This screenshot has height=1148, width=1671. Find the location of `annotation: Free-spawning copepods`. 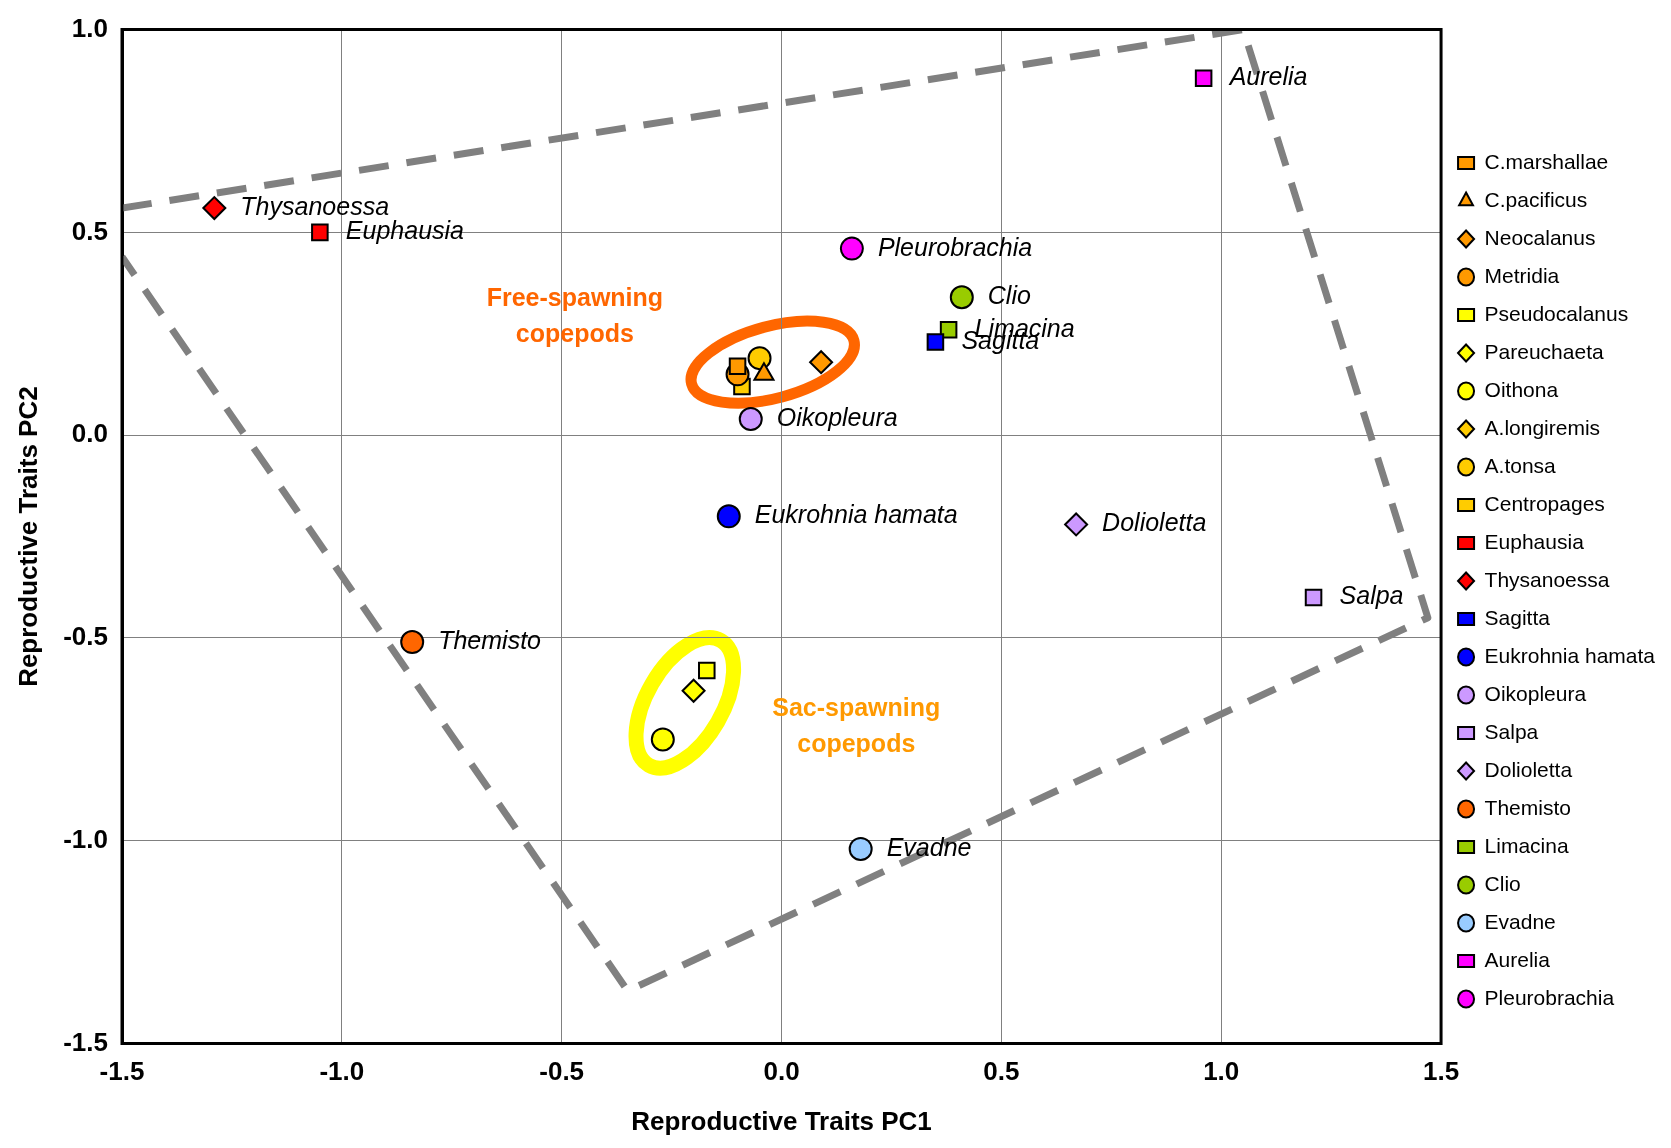

annotation: Free-spawning copepods is located at coordinates (575, 315).